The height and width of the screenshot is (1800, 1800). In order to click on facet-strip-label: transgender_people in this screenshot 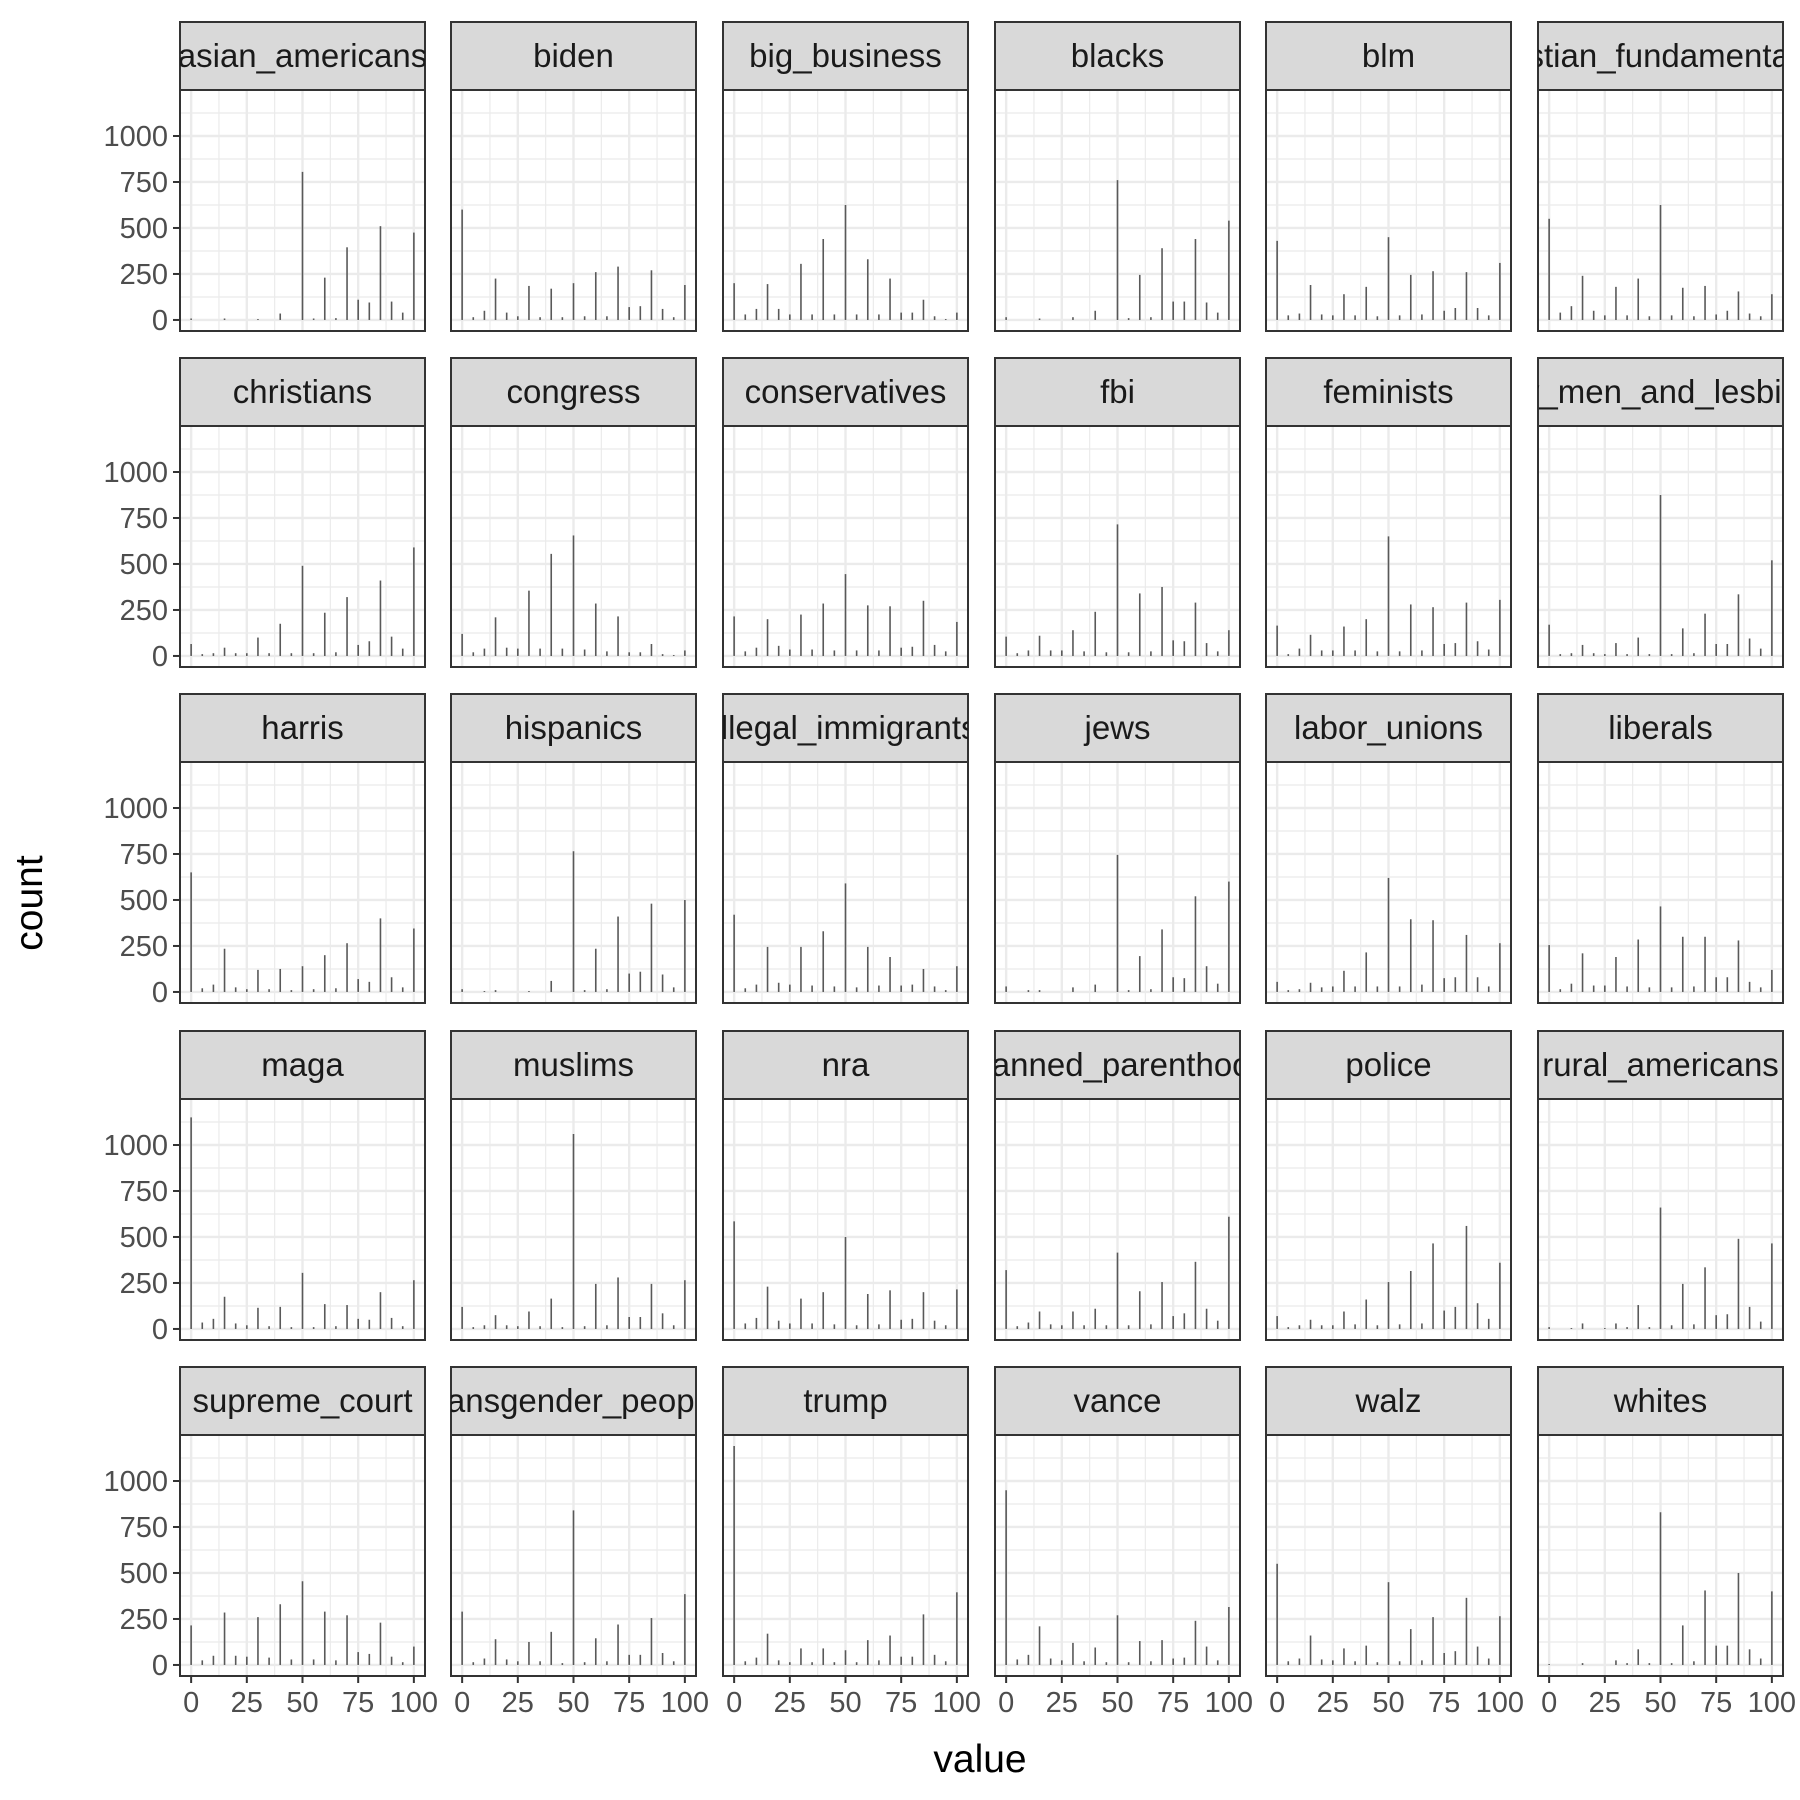, I will do `click(574, 1400)`.